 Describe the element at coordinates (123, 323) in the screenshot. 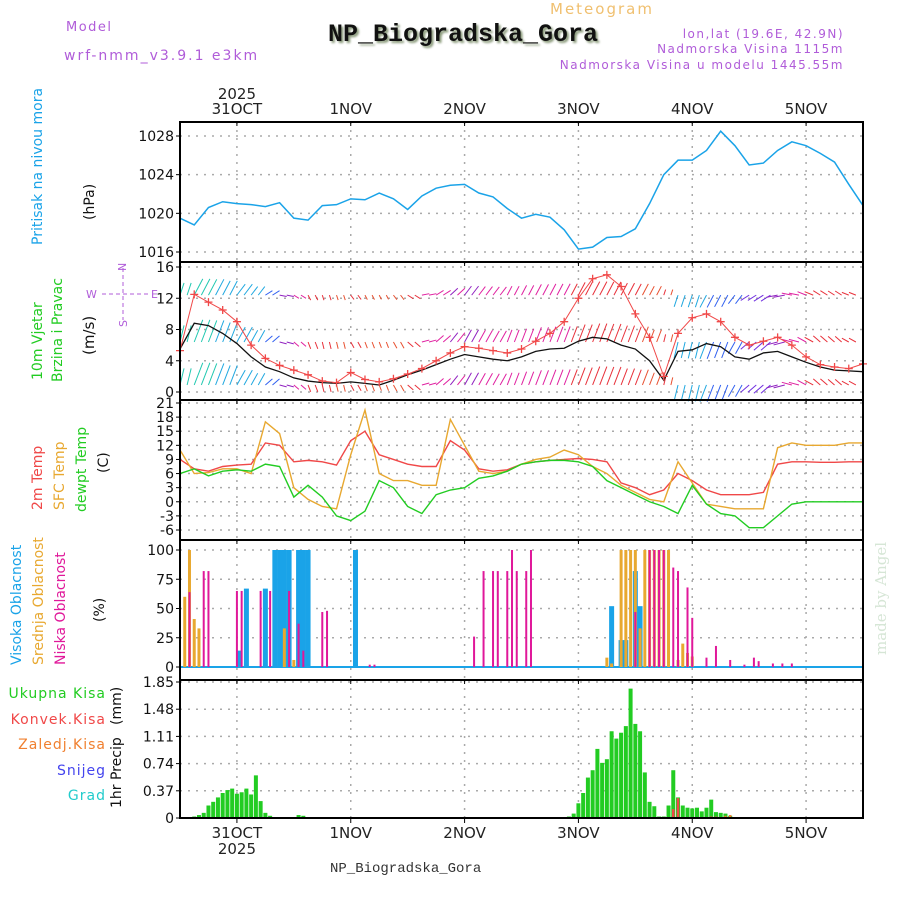

I see `compass-s: S` at that location.